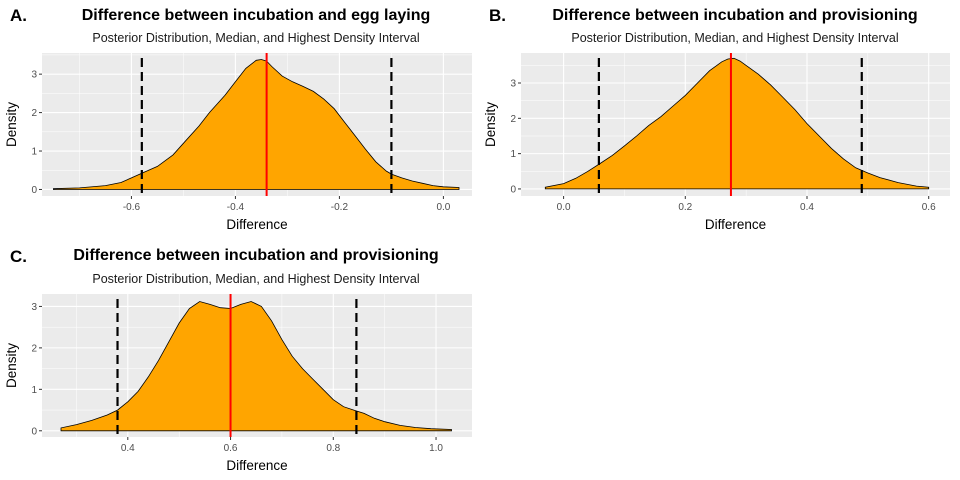 Image resolution: width=960 pixels, height=480 pixels. Describe the element at coordinates (18, 256) in the screenshot. I see `panel-label: C.` at that location.